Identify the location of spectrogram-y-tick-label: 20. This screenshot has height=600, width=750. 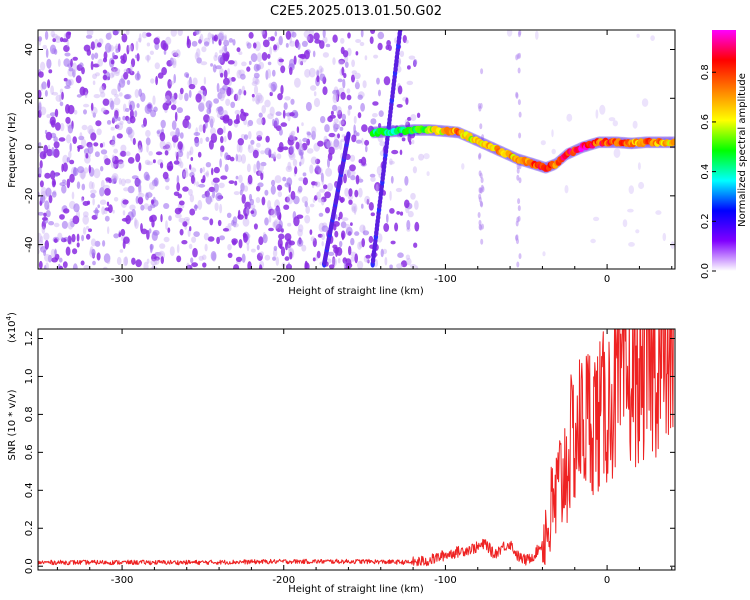
(29, 98).